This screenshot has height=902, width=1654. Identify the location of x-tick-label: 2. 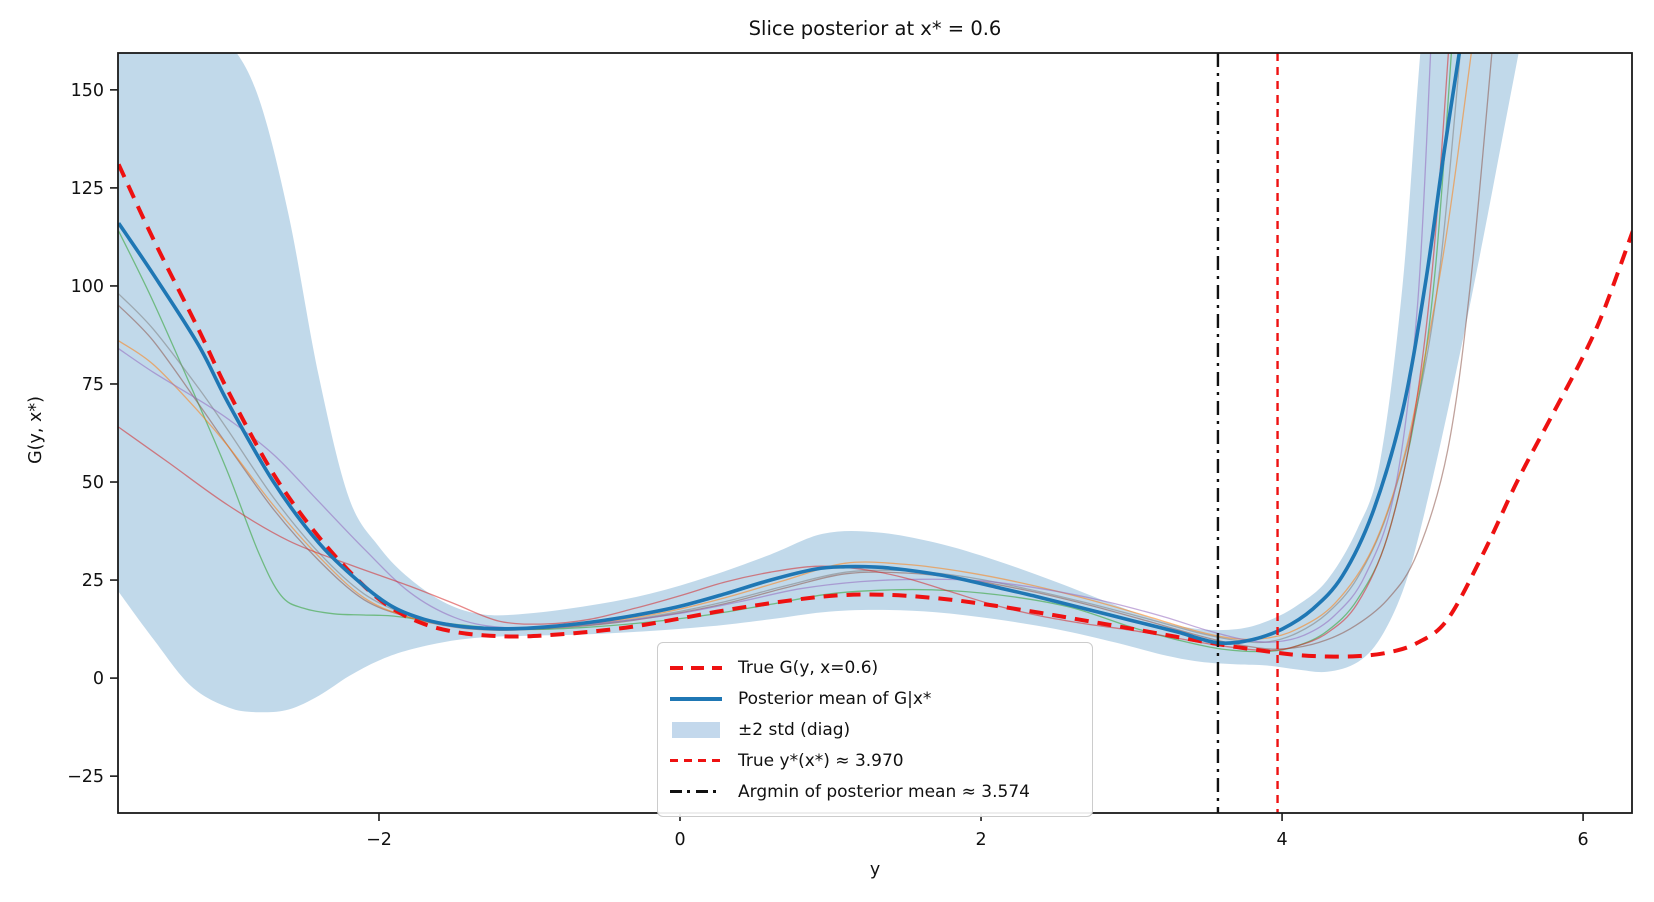
(980, 840).